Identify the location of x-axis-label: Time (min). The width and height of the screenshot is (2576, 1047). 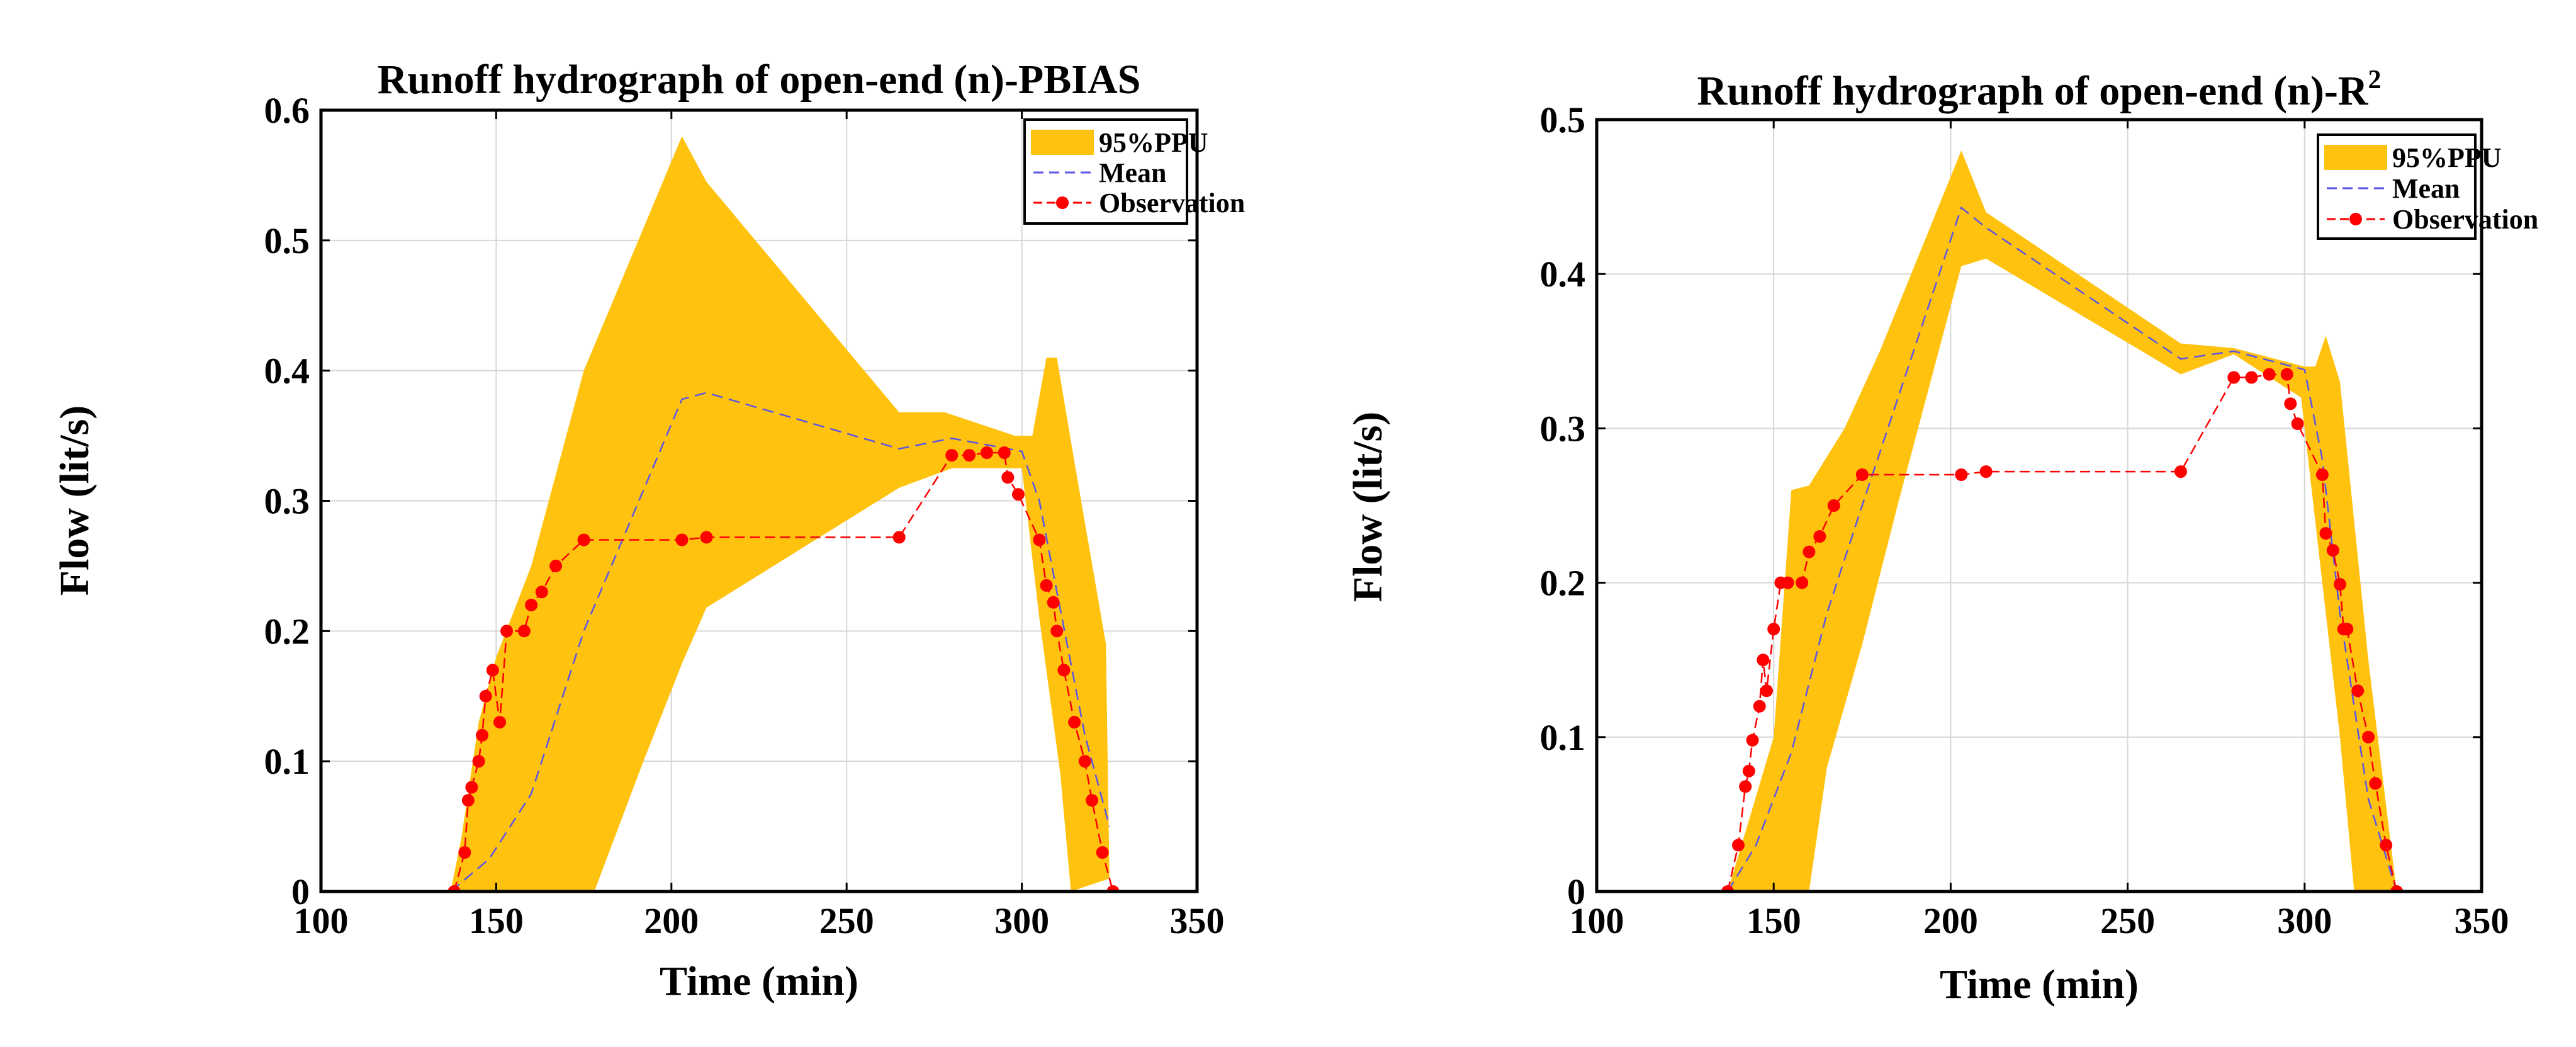
(2039, 984).